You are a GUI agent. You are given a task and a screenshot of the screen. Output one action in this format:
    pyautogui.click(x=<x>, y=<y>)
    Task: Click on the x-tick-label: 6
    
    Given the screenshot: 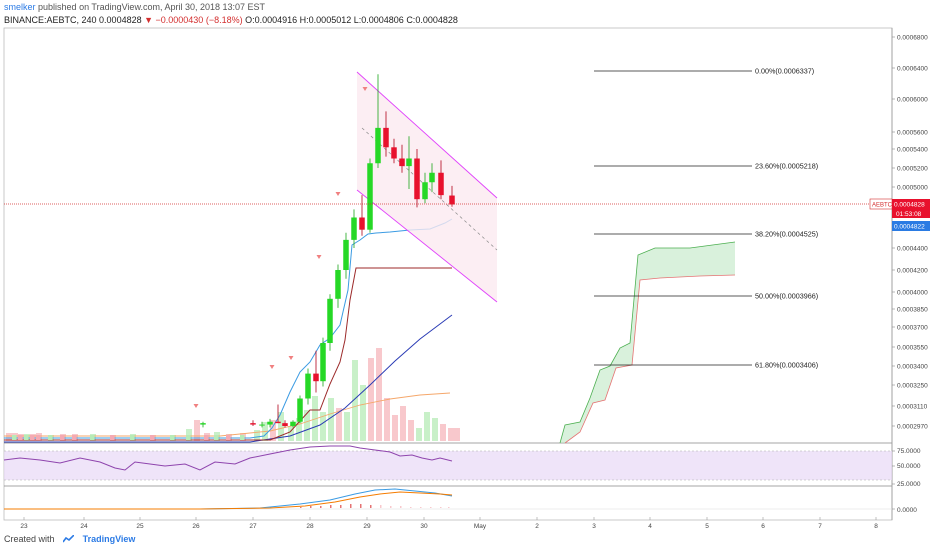 What is the action you would take?
    pyautogui.click(x=763, y=526)
    